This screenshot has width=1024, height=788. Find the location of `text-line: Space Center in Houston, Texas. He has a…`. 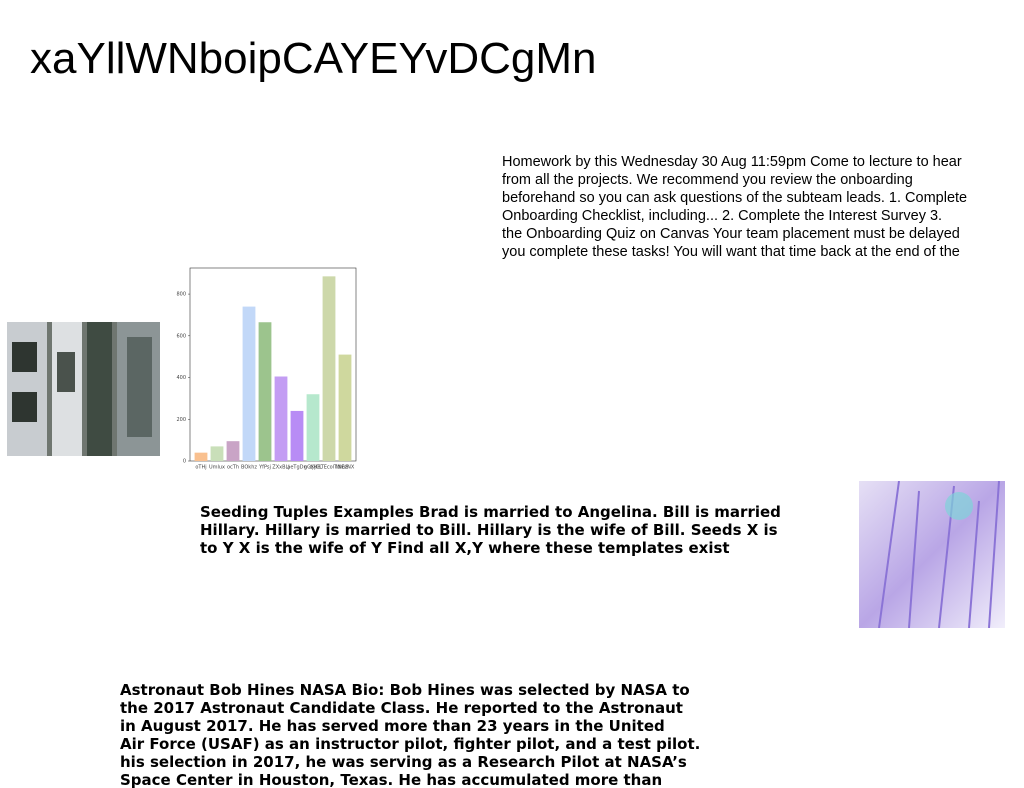

text-line: Space Center in Houston, Texas. He has a… is located at coordinates (391, 779).